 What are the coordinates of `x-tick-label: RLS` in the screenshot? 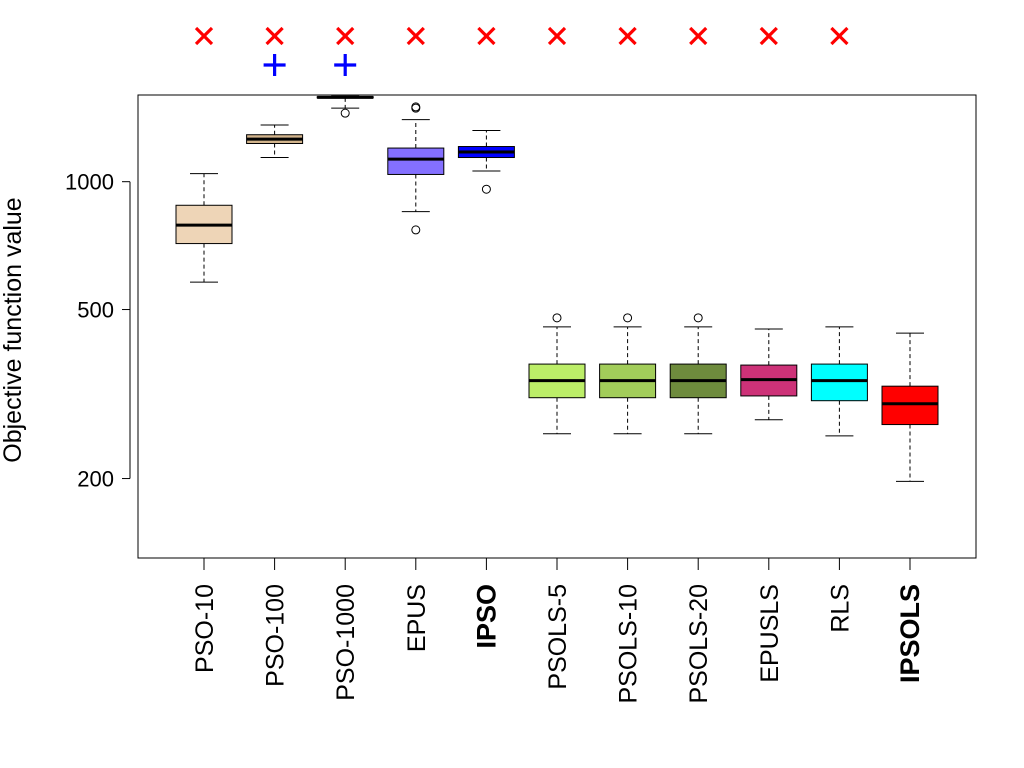 It's located at (840, 608).